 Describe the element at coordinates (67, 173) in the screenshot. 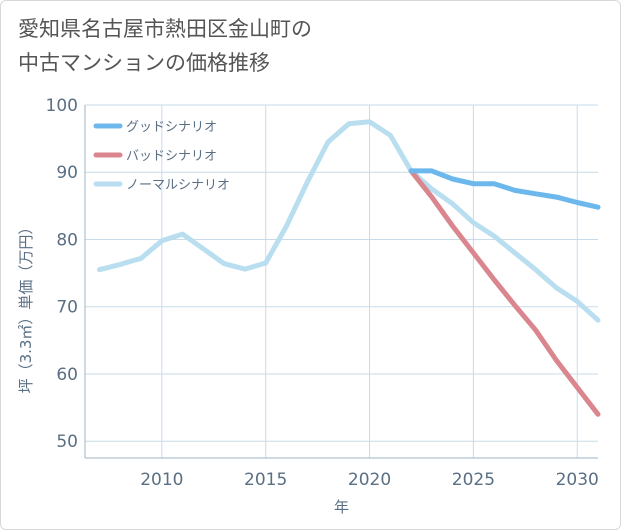

I see `y-tick-label: 90` at that location.